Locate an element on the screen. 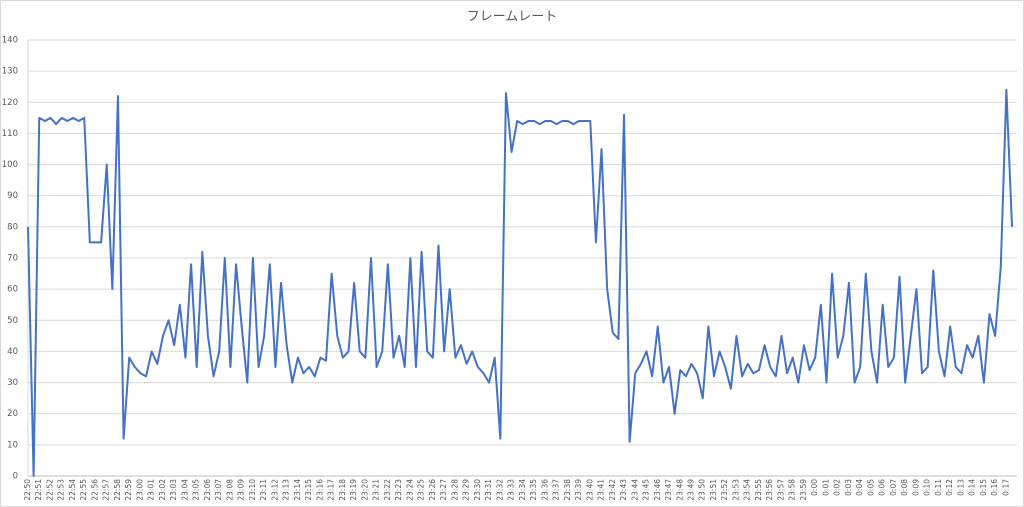 Image resolution: width=1024 pixels, height=507 pixels. x-tick-label: 23:14 is located at coordinates (297, 490).